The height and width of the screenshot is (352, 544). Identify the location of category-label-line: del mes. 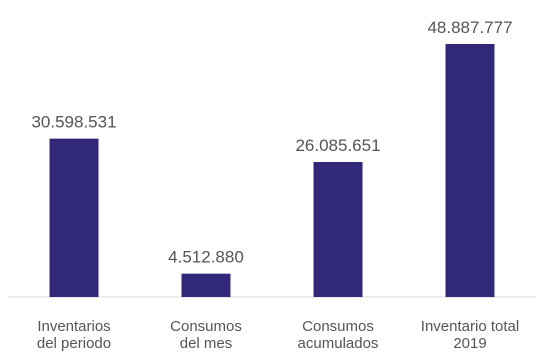
(206, 343).